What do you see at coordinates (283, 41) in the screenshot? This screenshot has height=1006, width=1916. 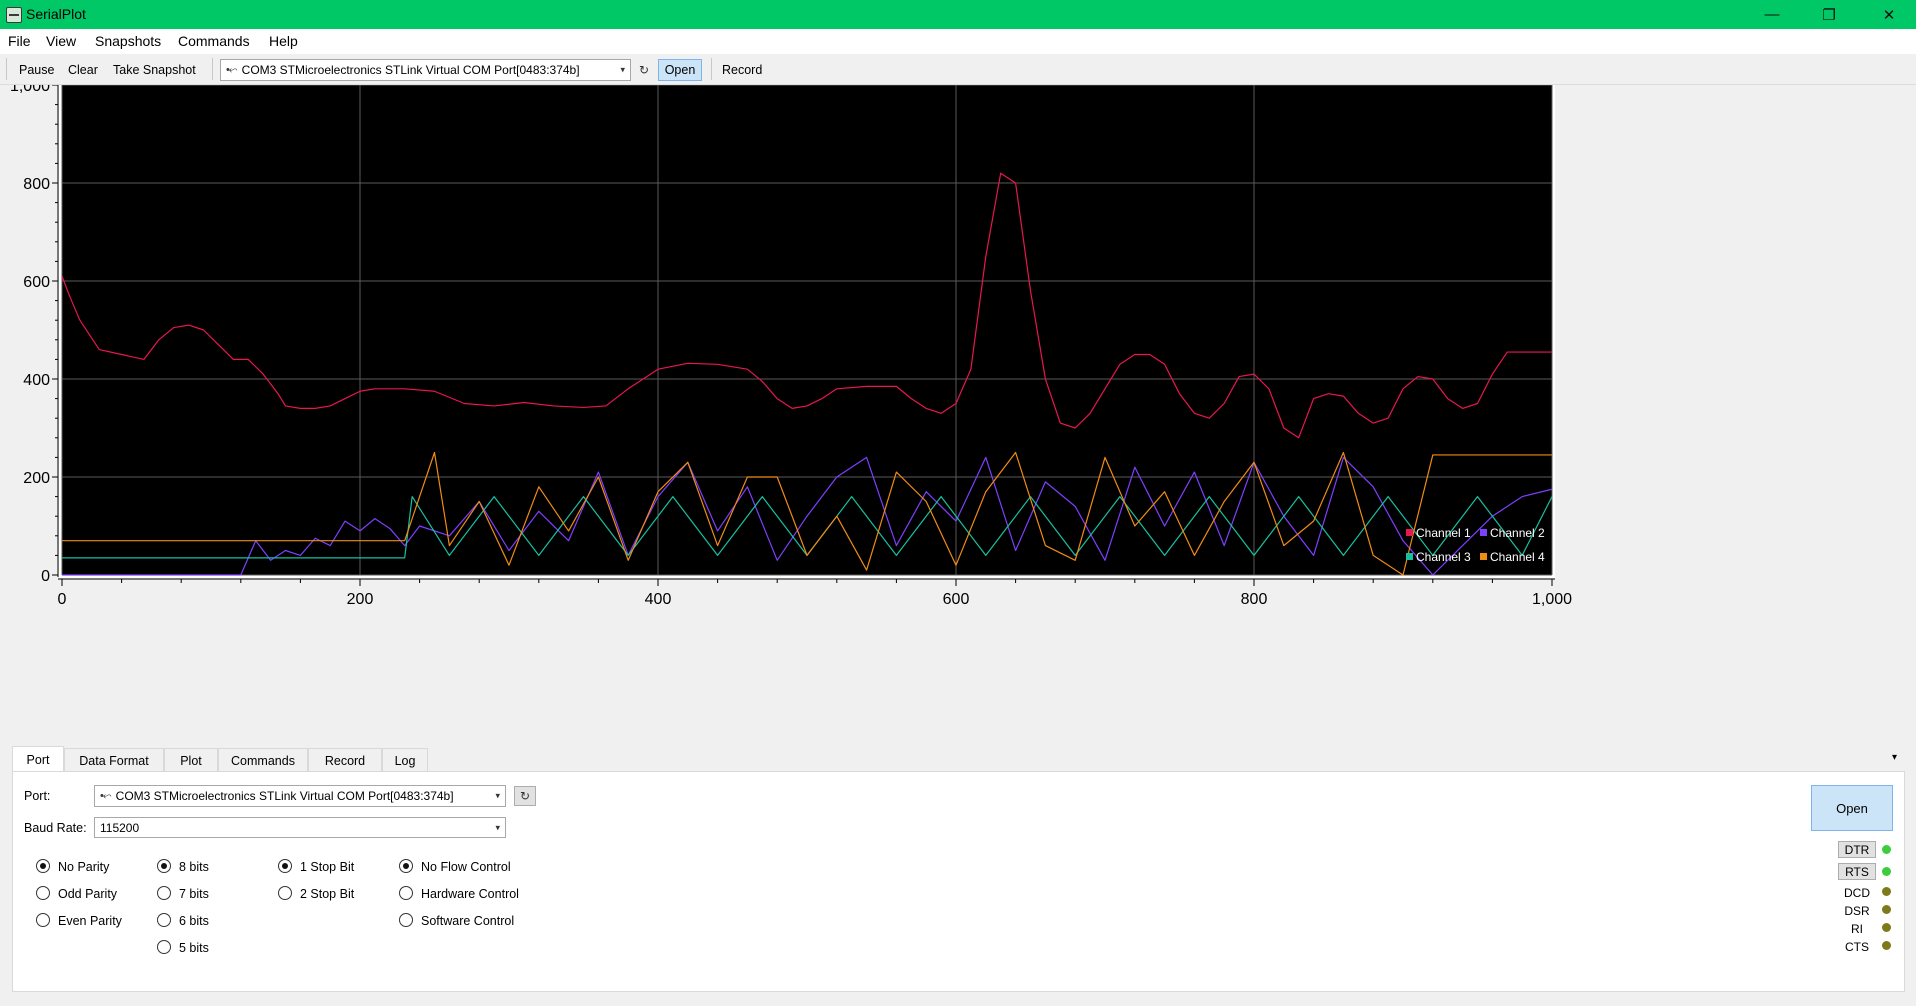 I see `menu-help: Help` at bounding box center [283, 41].